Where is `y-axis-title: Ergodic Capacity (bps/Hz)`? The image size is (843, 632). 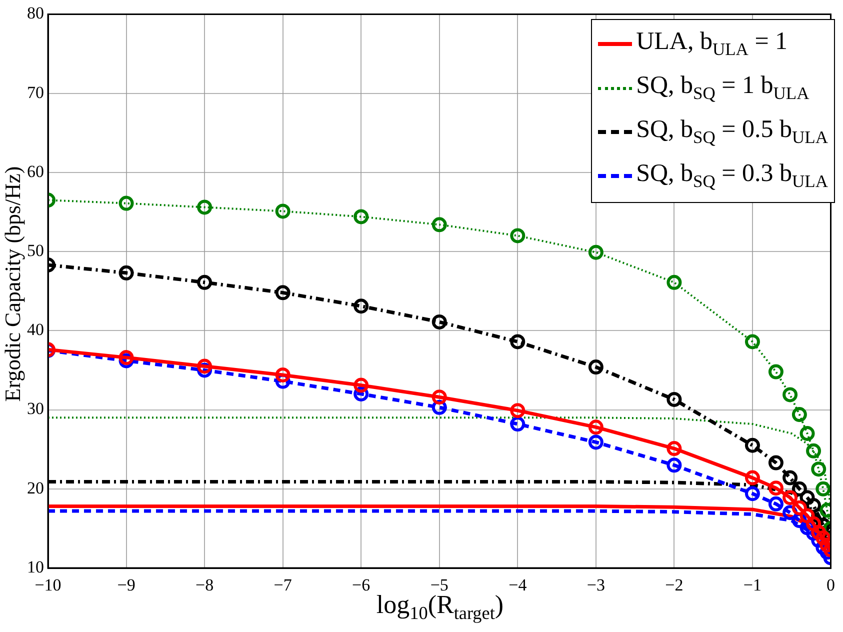
y-axis-title: Ergodic Capacity (bps/Hz) is located at coordinates (12, 284).